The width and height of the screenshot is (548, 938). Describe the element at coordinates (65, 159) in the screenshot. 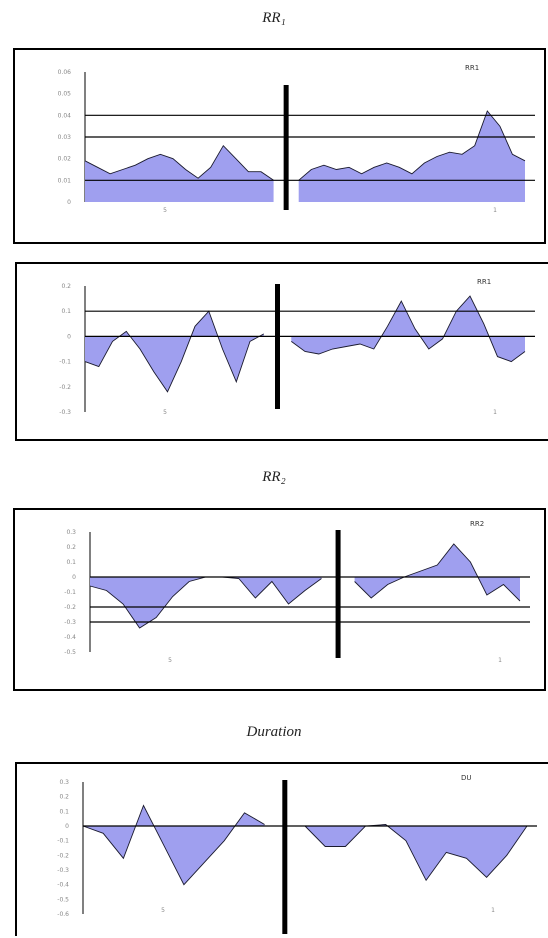

I see `y-tick-label: 0.02` at that location.